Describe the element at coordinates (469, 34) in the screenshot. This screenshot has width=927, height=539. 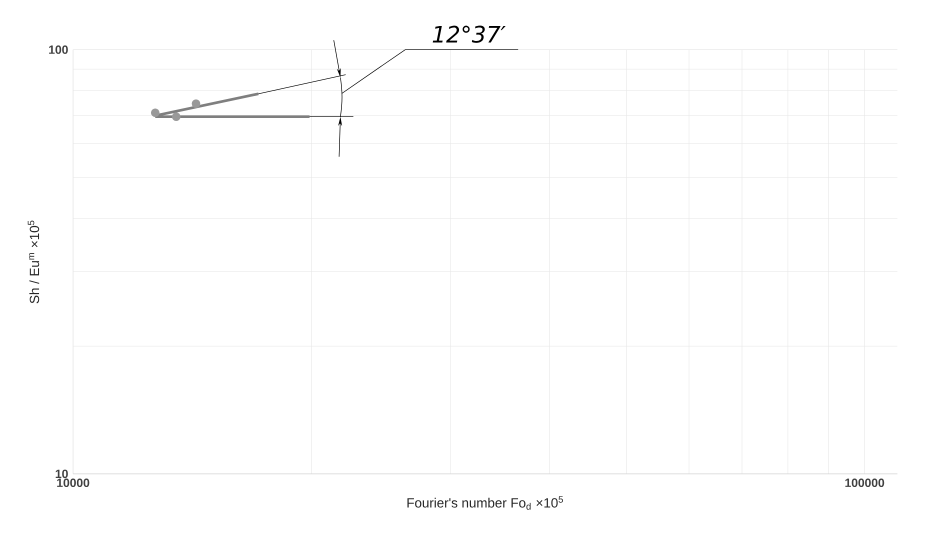
I see `text: 12°37′` at that location.